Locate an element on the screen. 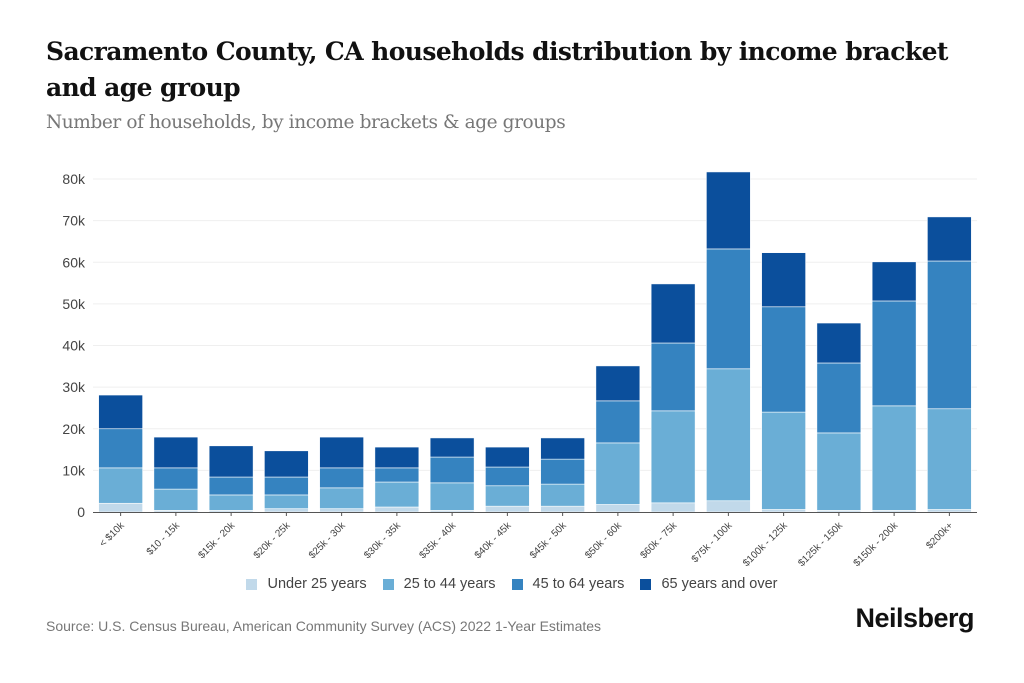  x-tick-label: $30k - 35k is located at coordinates (383, 541).